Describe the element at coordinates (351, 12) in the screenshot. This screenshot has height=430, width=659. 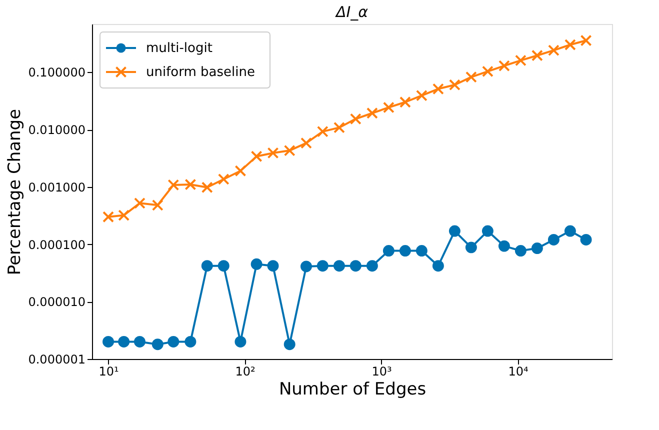
I see `chart-title: ΔI_α` at that location.